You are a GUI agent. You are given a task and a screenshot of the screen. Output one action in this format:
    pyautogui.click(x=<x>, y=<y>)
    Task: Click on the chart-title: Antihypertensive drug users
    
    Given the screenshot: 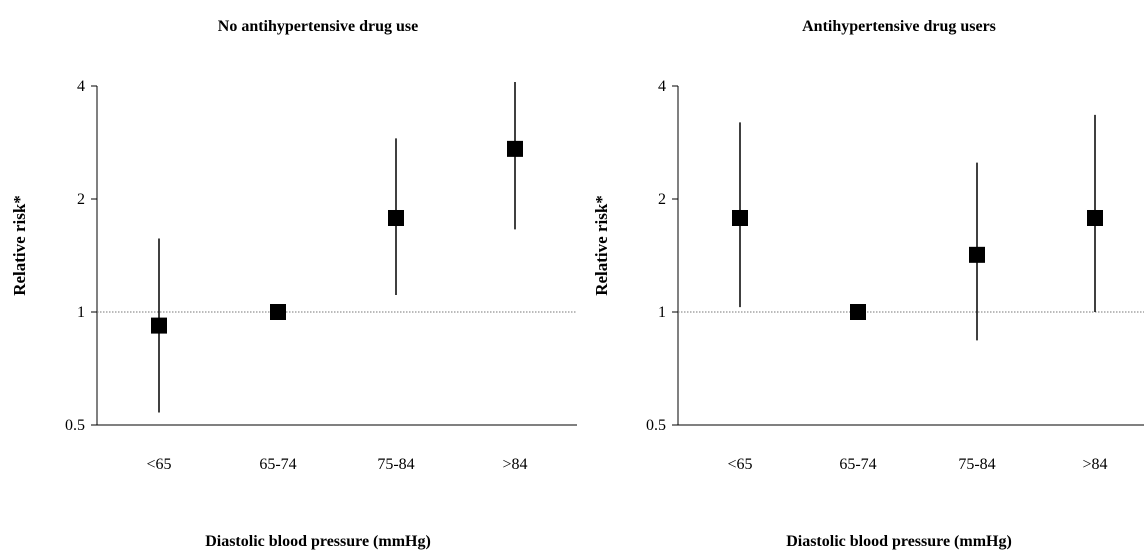 What is the action you would take?
    pyautogui.click(x=899, y=26)
    